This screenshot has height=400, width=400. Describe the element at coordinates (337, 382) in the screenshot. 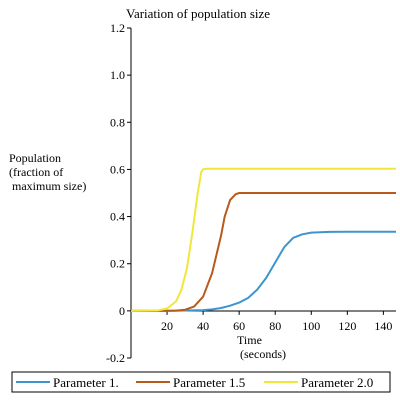

I see `legend-label-parameter-2-0: Parameter 2.0` at that location.